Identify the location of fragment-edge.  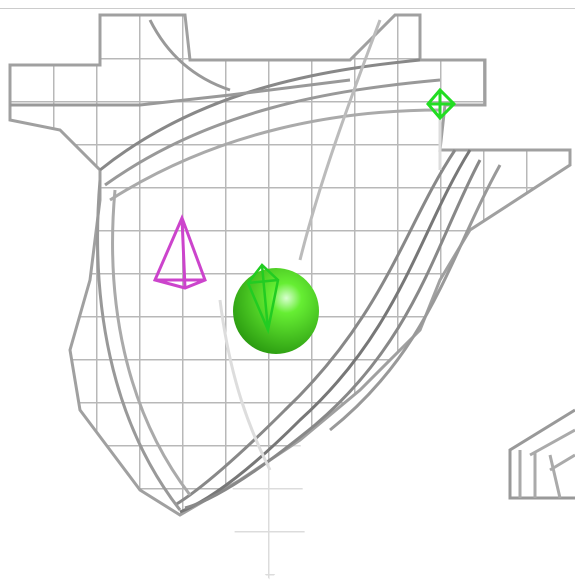
(541, 454).